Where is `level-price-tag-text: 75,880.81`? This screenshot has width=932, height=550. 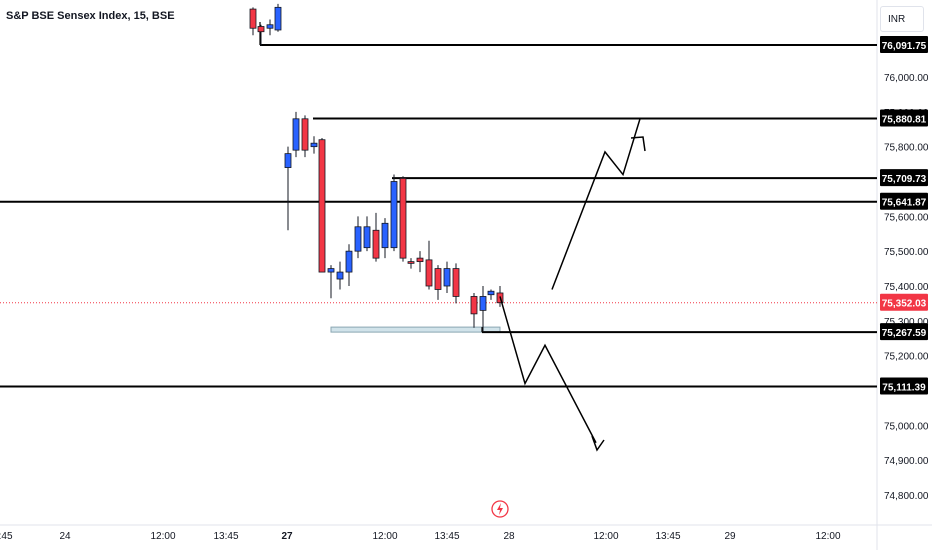
level-price-tag-text: 75,880.81 is located at coordinates (904, 120).